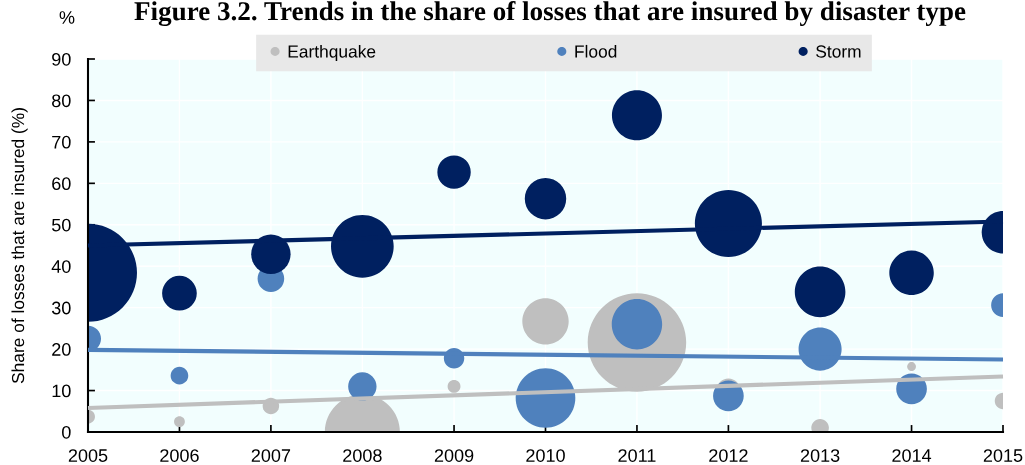 The height and width of the screenshot is (465, 1025). What do you see at coordinates (271, 455) in the screenshot?
I see `x-tick-label: 2007` at bounding box center [271, 455].